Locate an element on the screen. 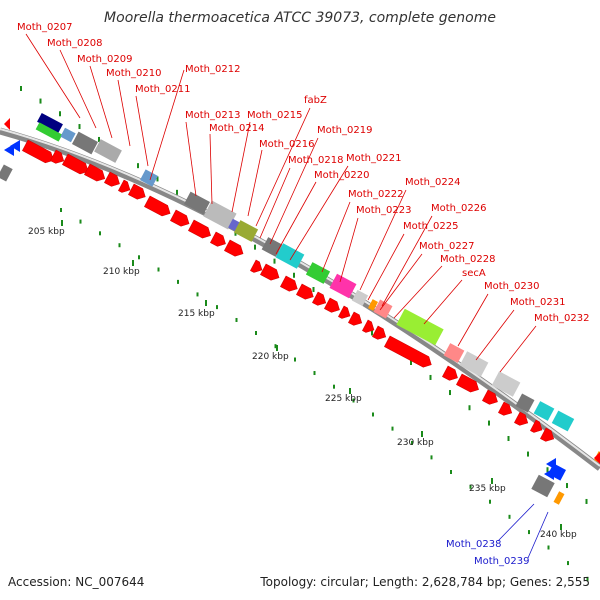  gene-label-moth-0231: Moth_0231 is located at coordinates (537, 302).